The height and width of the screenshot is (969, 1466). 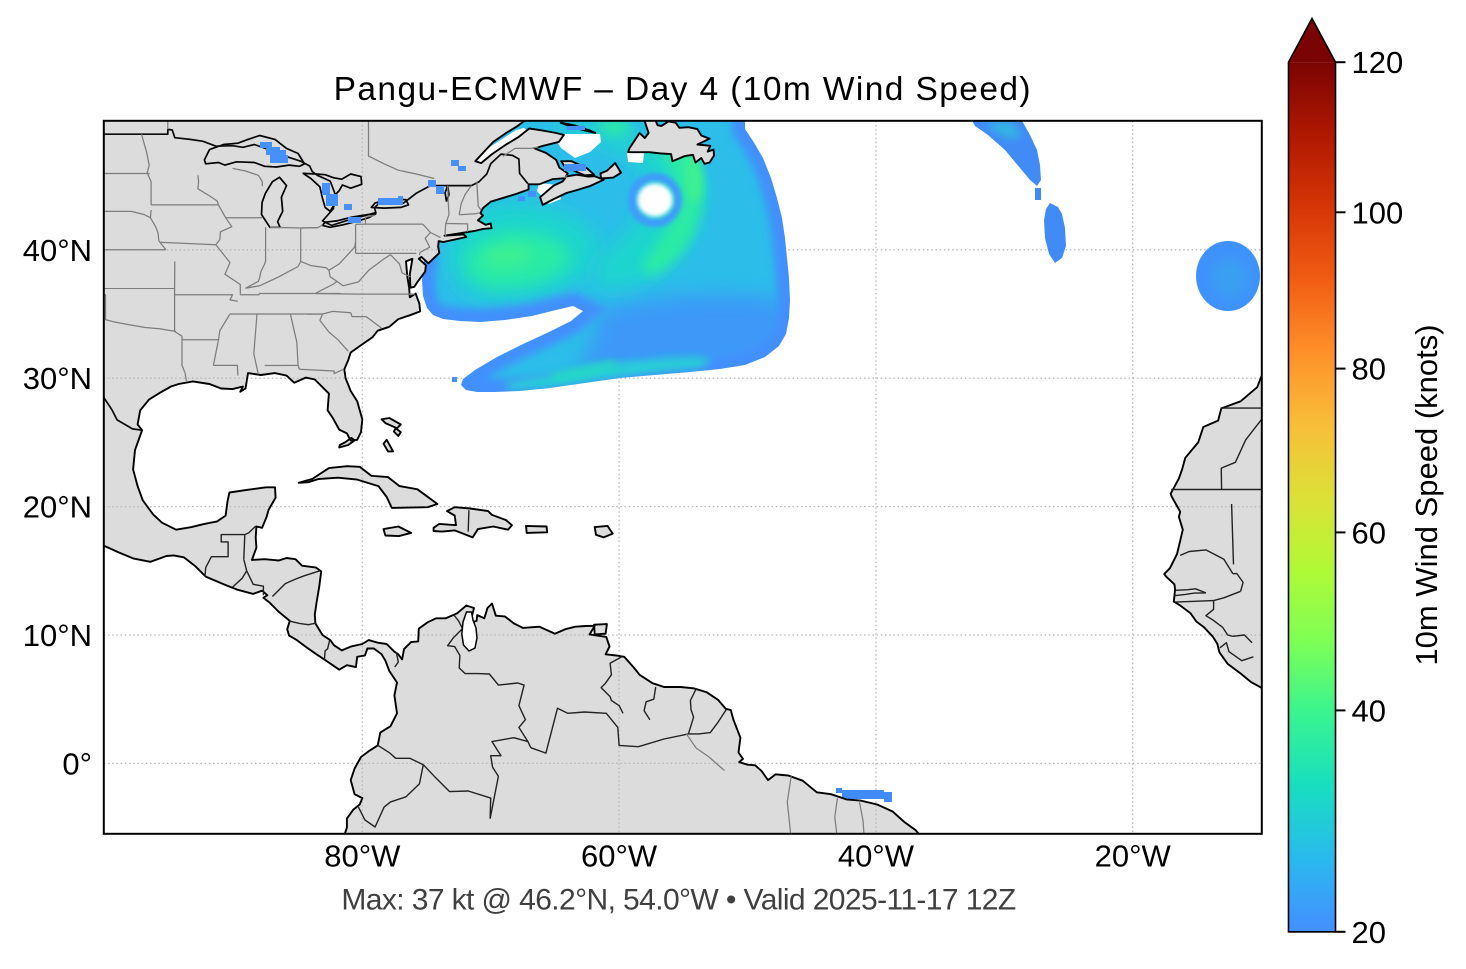 What do you see at coordinates (1133, 856) in the screenshot?
I see `svg-text: 20°W` at bounding box center [1133, 856].